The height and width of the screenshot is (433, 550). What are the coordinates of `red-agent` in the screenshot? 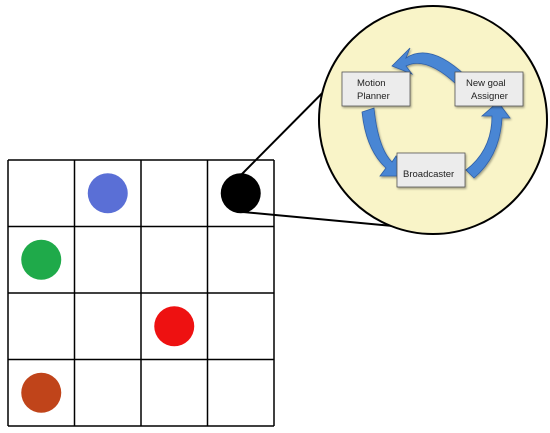 It's located at (174, 326).